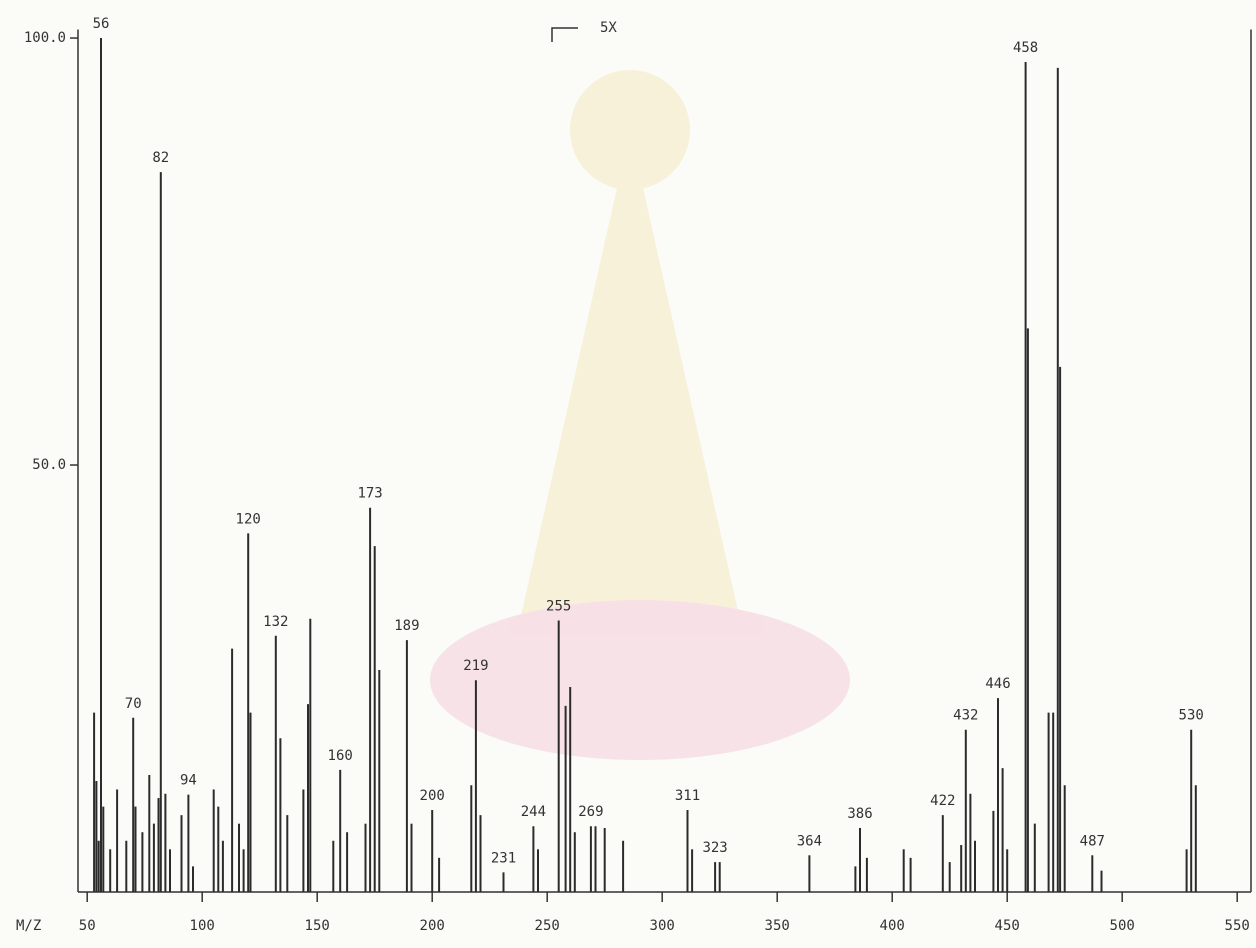 This screenshot has width=1256, height=948. What do you see at coordinates (662, 926) in the screenshot?
I see `x-tick-label: 300` at bounding box center [662, 926].